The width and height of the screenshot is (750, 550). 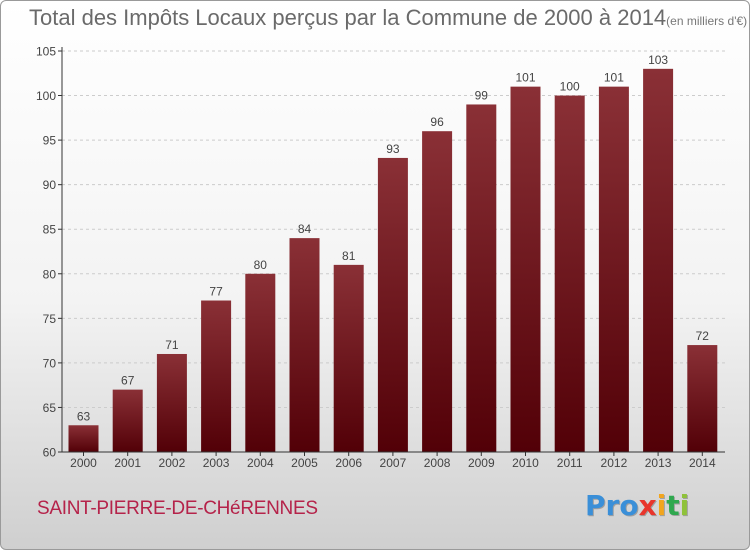 What do you see at coordinates (570, 87) in the screenshot?
I see `bar-value-label: 100` at bounding box center [570, 87].